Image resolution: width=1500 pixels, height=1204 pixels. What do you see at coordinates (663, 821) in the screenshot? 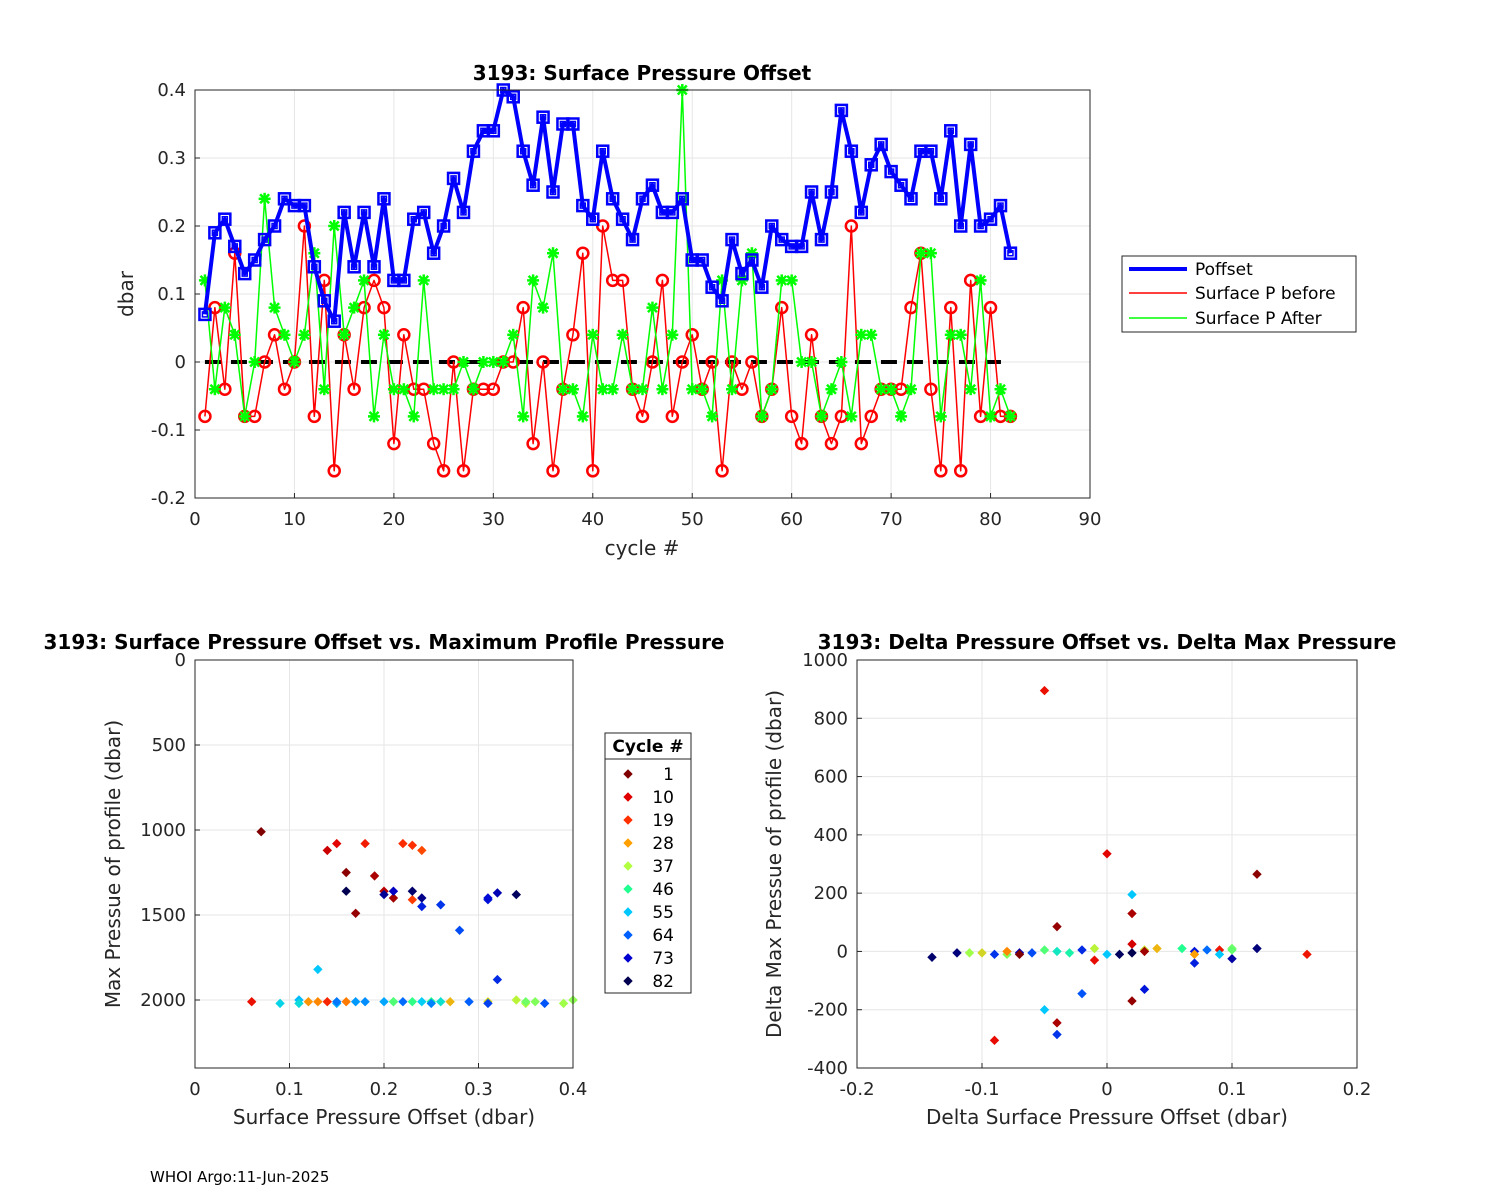
I see `cycle-legend-label: 19` at bounding box center [663, 821].